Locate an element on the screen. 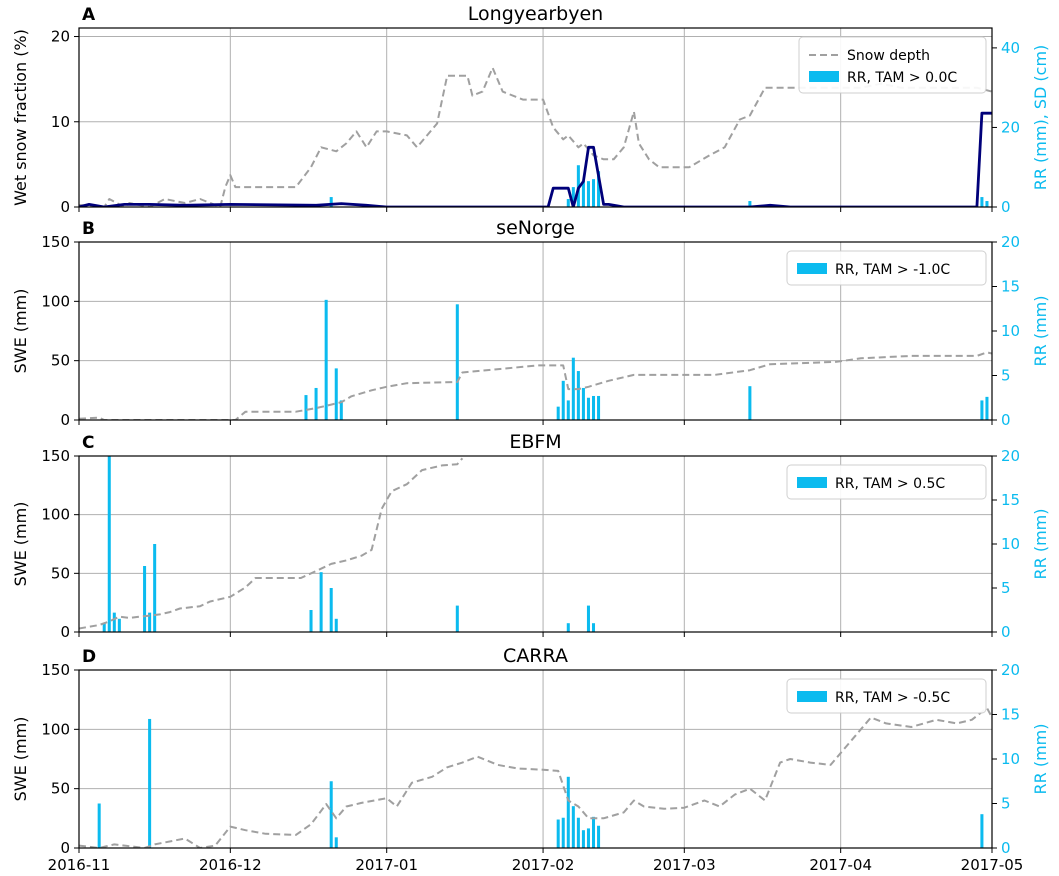  legend: RR, TAM > -1.0C is located at coordinates (886, 268).